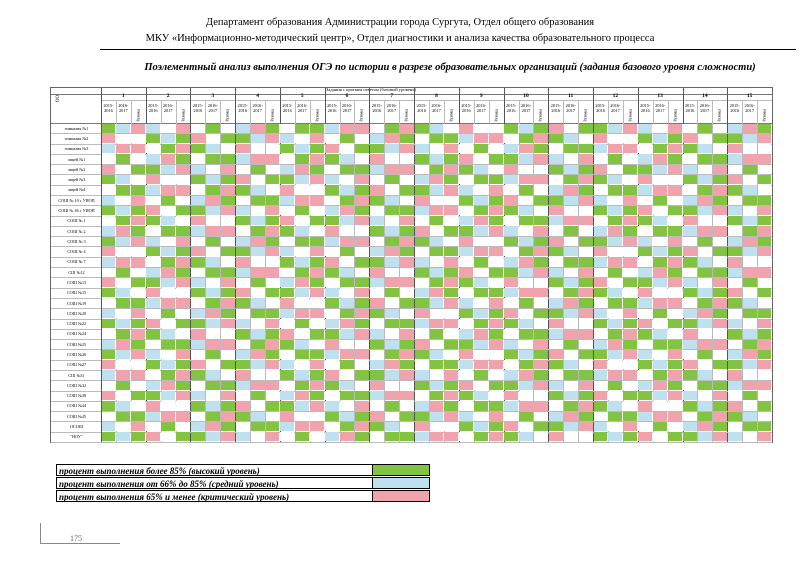  I want to click on row-label: гимназия №1, so click(76, 128).